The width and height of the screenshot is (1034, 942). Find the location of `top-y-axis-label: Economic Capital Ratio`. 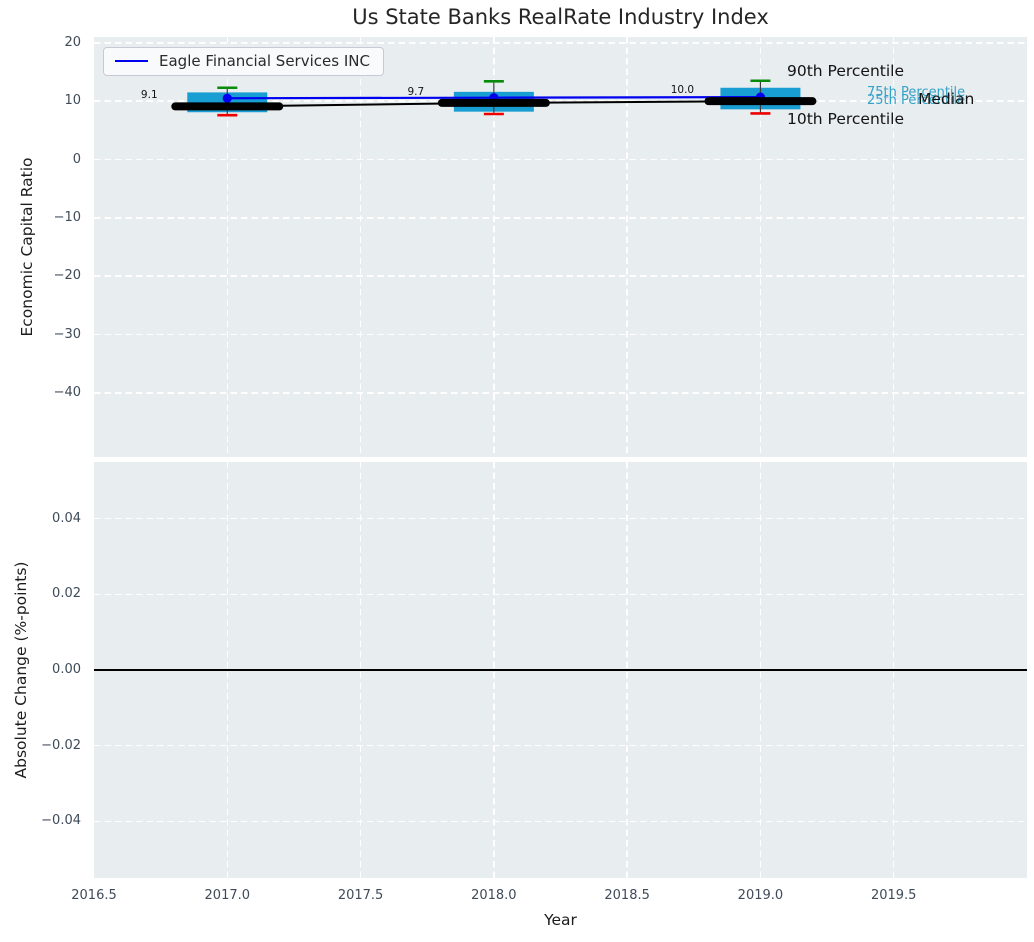

top-y-axis-label: Economic Capital Ratio is located at coordinates (27, 247).